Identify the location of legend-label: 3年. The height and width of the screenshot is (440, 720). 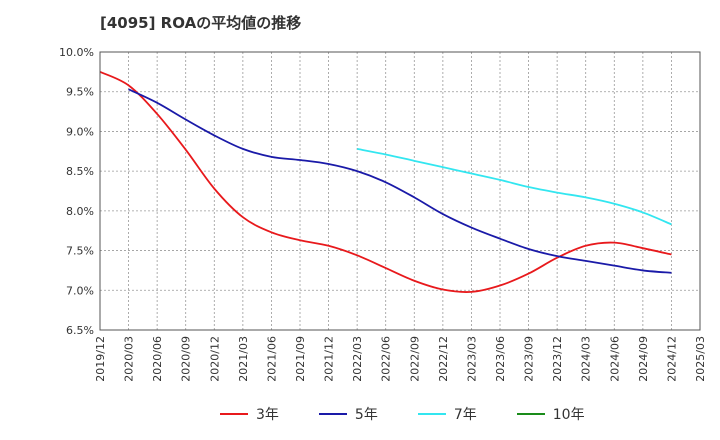
(267, 415).